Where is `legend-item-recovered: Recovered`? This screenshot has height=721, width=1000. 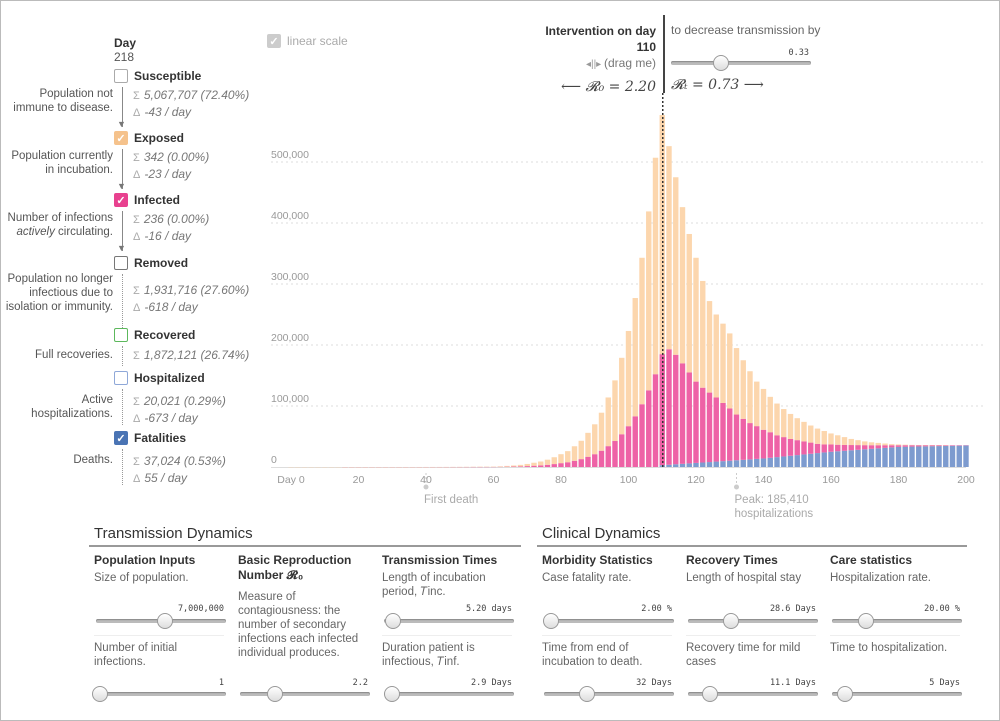 legend-item-recovered: Recovered is located at coordinates (154, 335).